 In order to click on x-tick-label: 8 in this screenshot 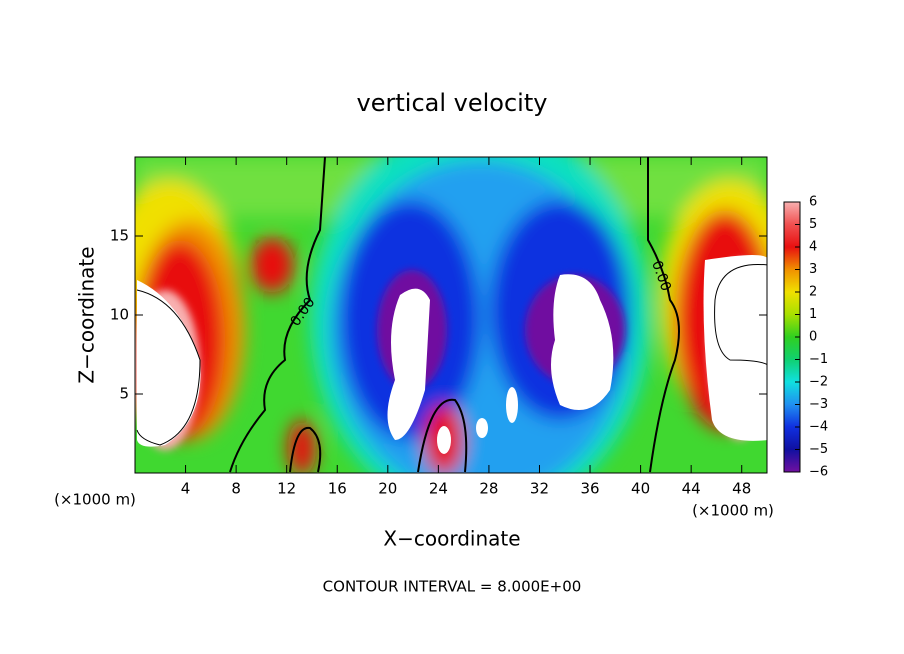, I will do `click(236, 489)`.